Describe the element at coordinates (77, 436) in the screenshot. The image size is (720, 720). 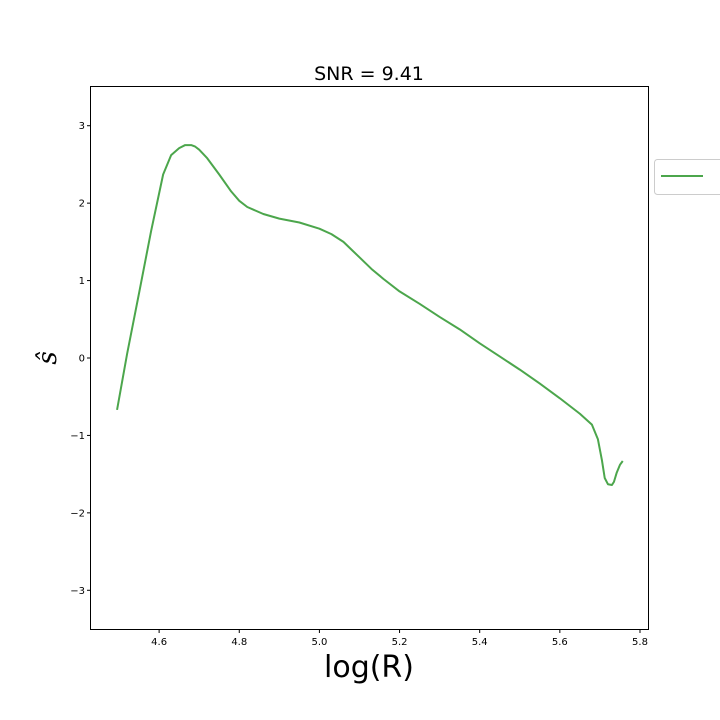
I see `y-tick-label: −1` at that location.